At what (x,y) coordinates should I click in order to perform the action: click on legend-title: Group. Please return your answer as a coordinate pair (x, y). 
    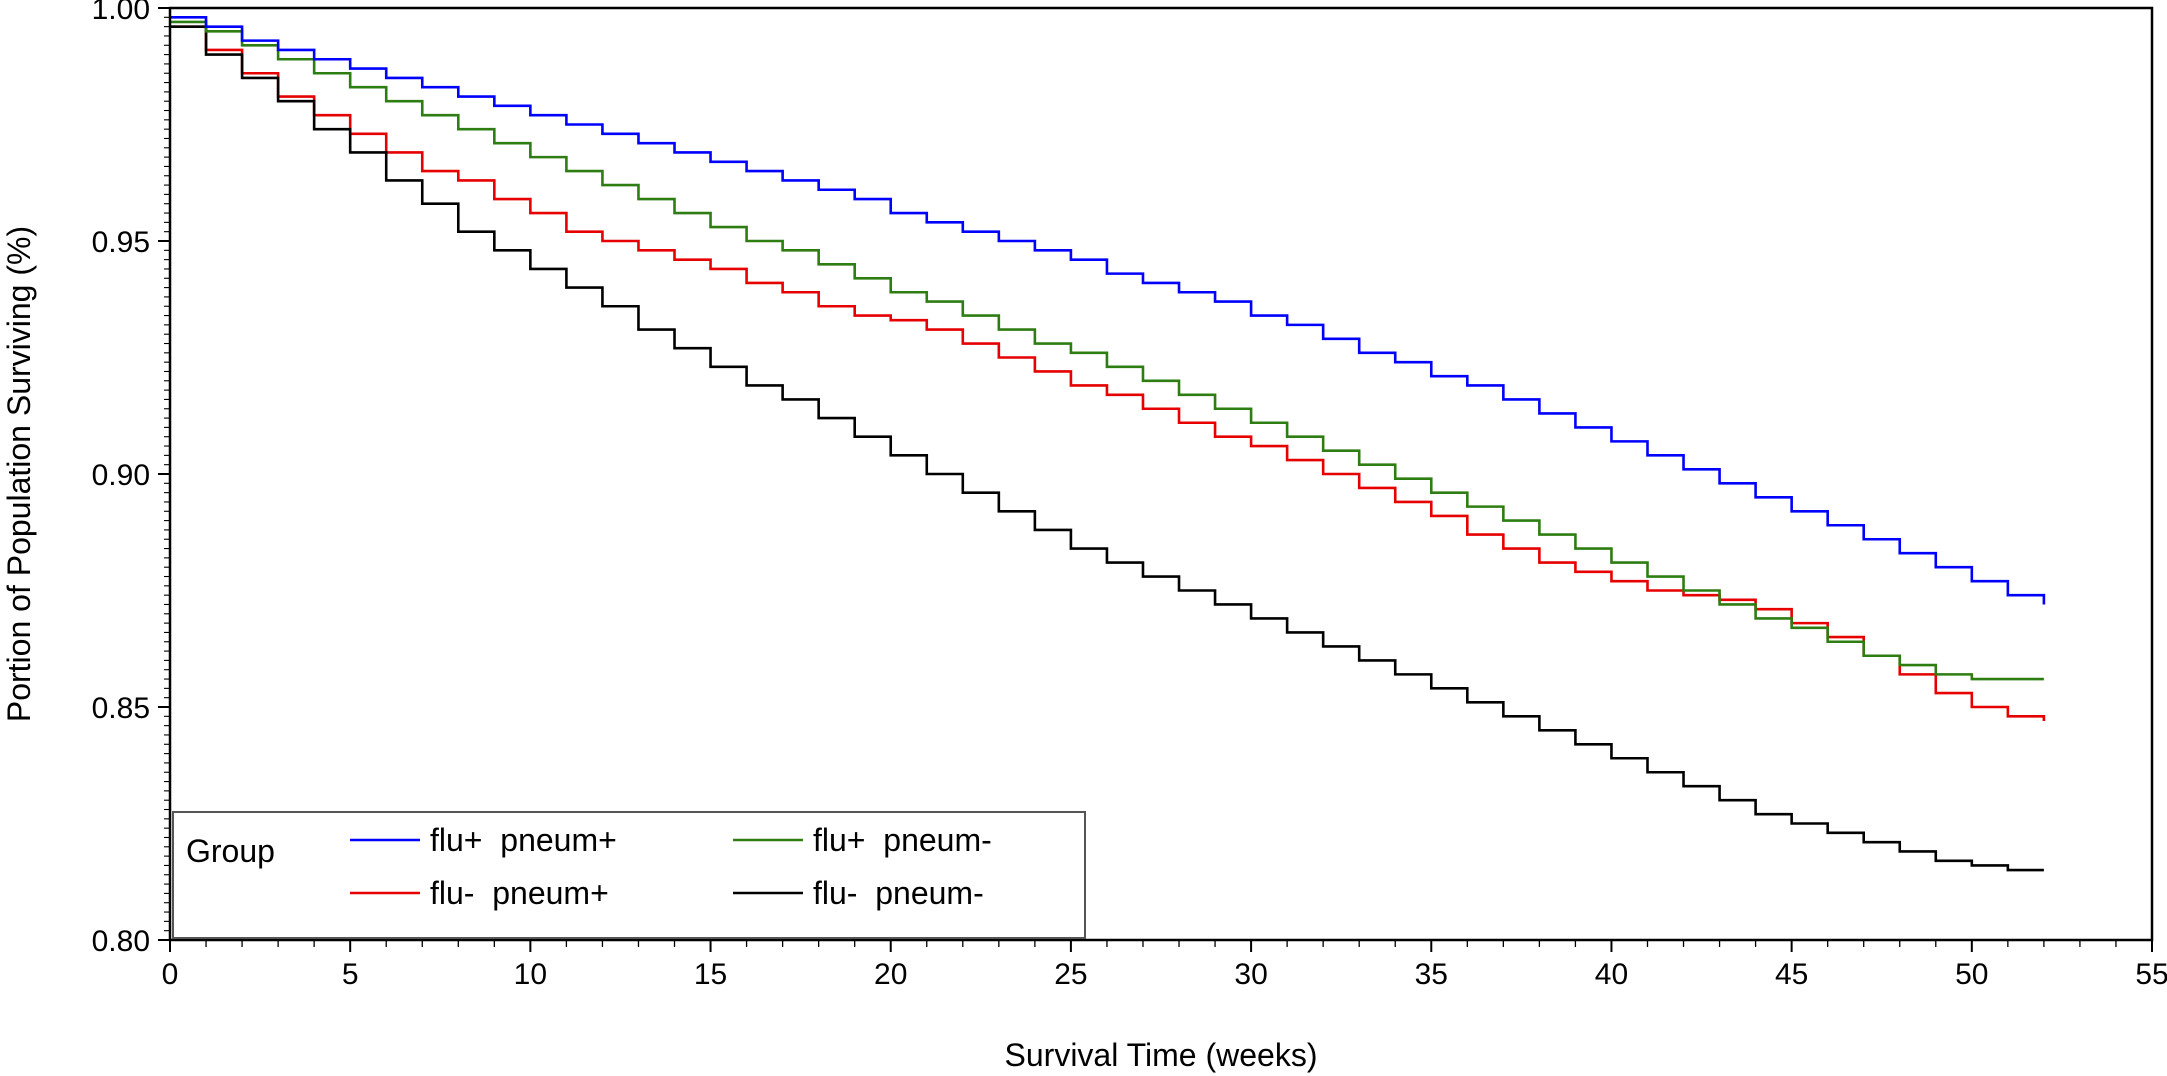
    Looking at the image, I should click on (230, 851).